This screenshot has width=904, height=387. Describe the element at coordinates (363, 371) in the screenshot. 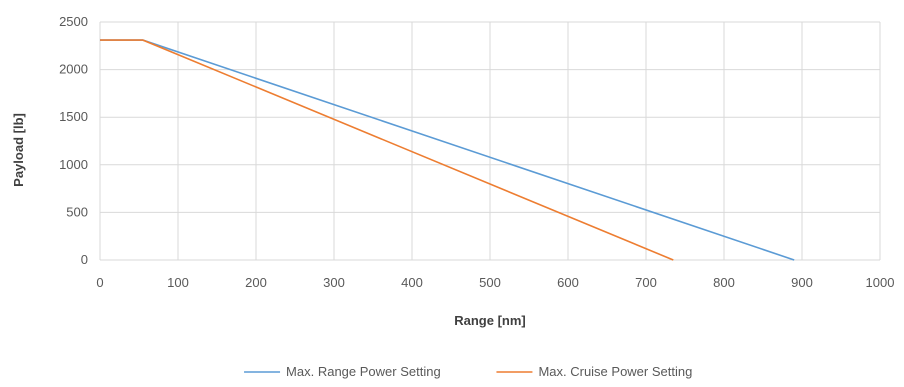

I see `legend-label: Max. Range Power Setting` at that location.